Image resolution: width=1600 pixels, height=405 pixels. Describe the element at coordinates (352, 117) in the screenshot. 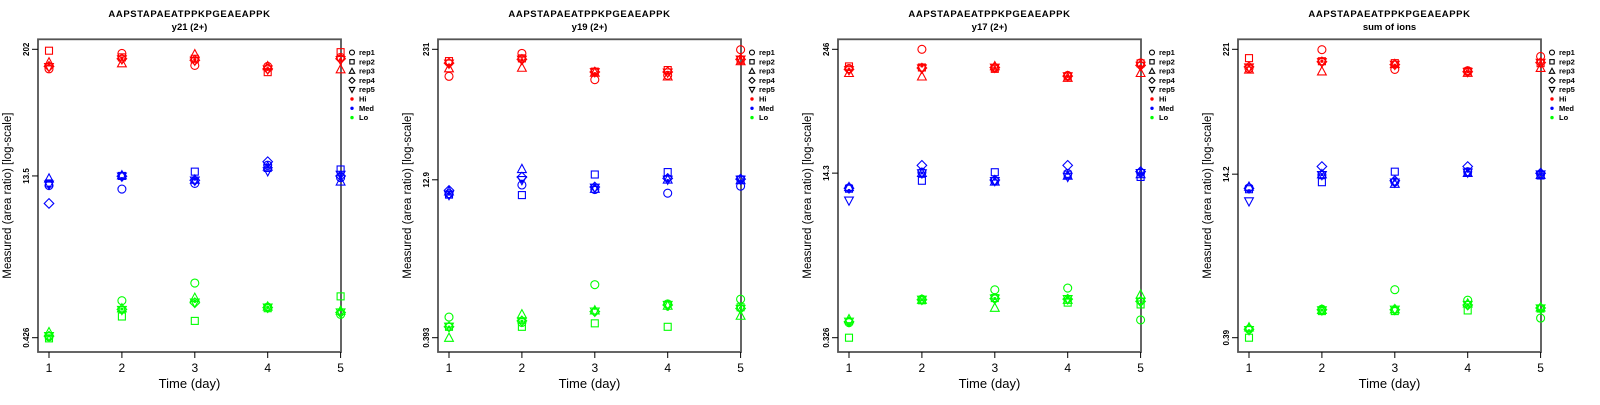

I see `legend-dot-lo` at that location.